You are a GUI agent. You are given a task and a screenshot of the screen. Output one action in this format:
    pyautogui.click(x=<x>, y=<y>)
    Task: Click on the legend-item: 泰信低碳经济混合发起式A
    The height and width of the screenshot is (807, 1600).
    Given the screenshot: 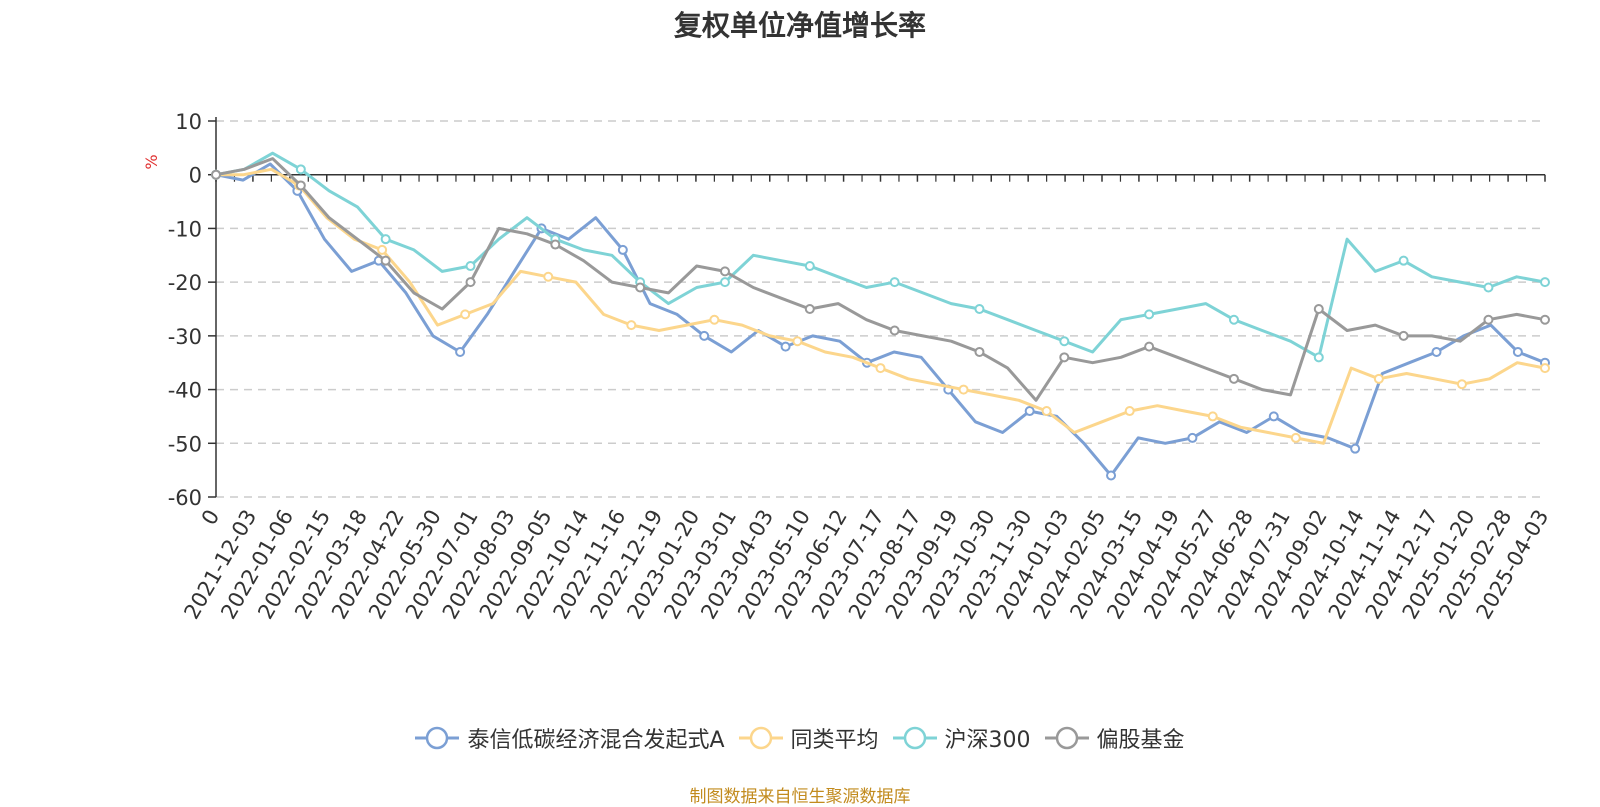 What is the action you would take?
    pyautogui.click(x=570, y=738)
    